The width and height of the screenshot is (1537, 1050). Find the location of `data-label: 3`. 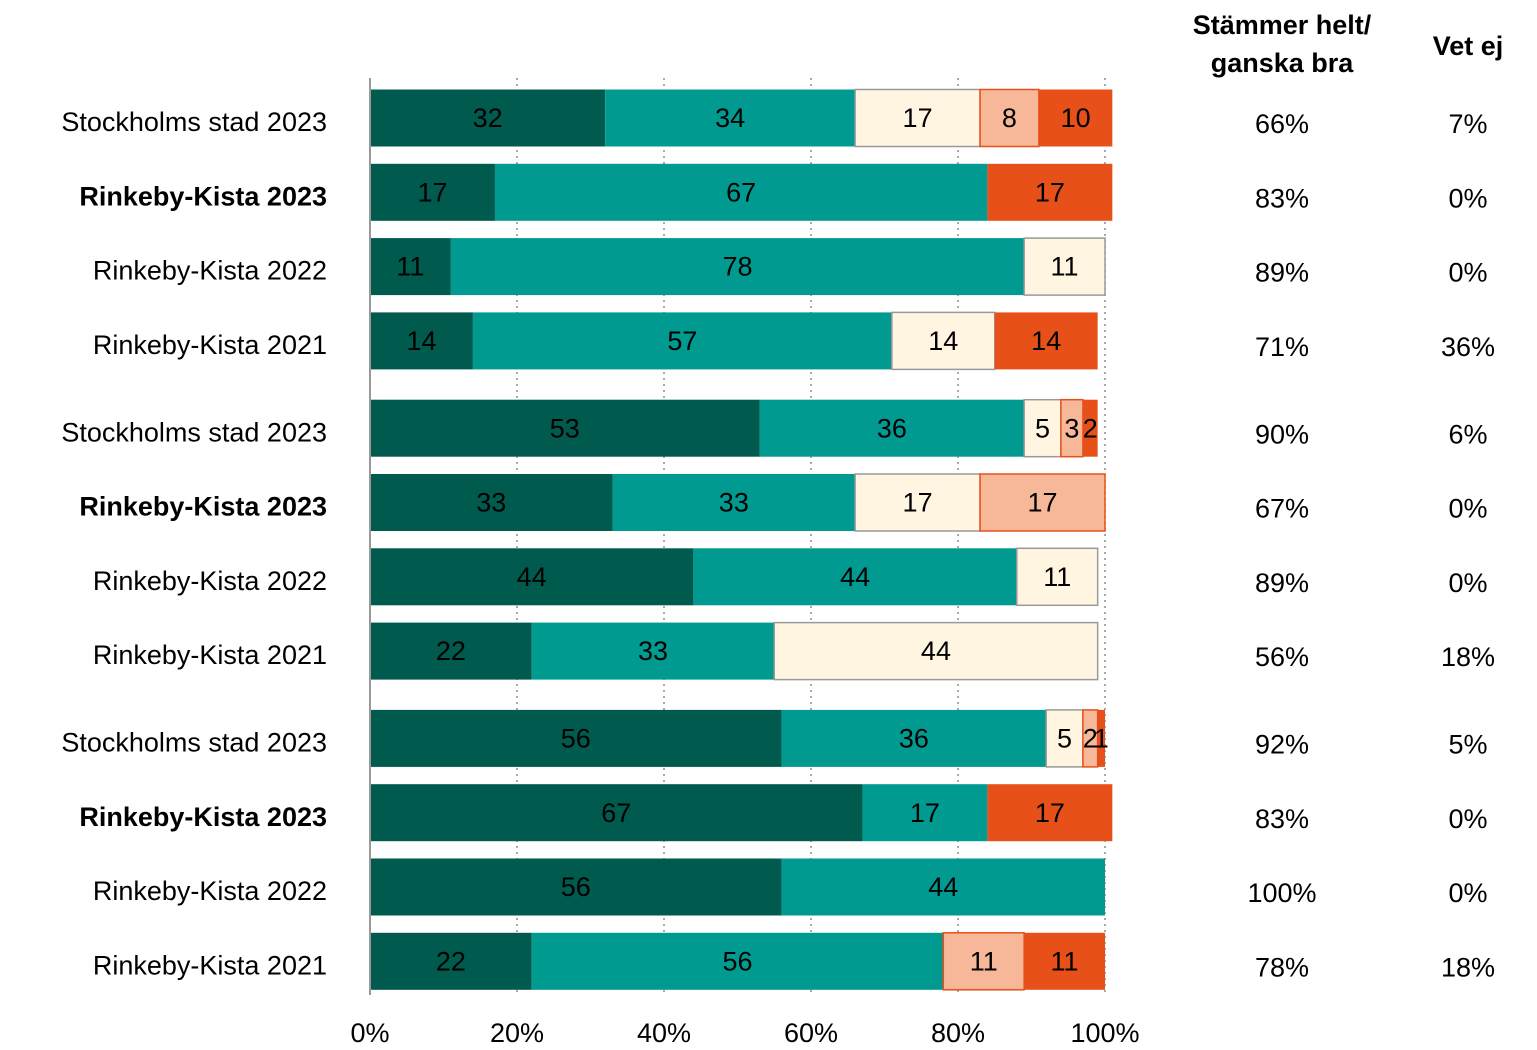

data-label: 3 is located at coordinates (1071, 428).